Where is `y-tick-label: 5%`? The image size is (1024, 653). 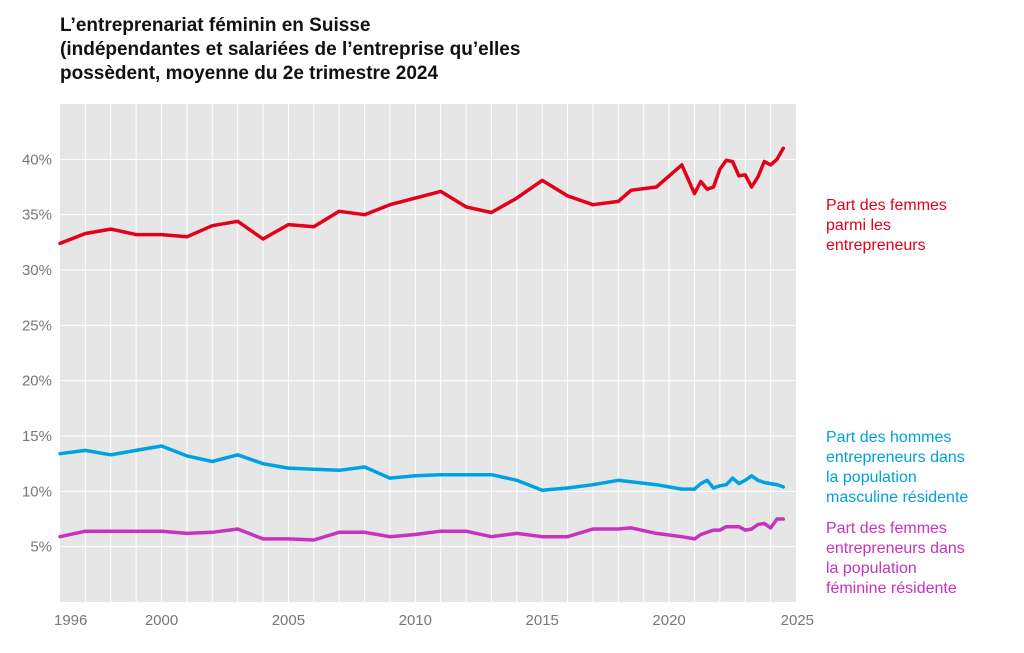
y-tick-label: 5% is located at coordinates (41, 547).